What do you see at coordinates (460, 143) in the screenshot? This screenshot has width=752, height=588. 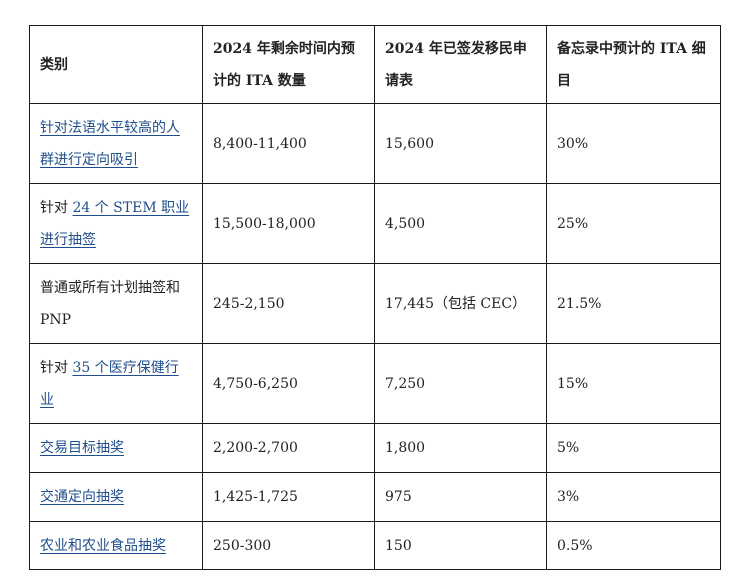 I see `cell-issued-2024: 15,600` at bounding box center [460, 143].